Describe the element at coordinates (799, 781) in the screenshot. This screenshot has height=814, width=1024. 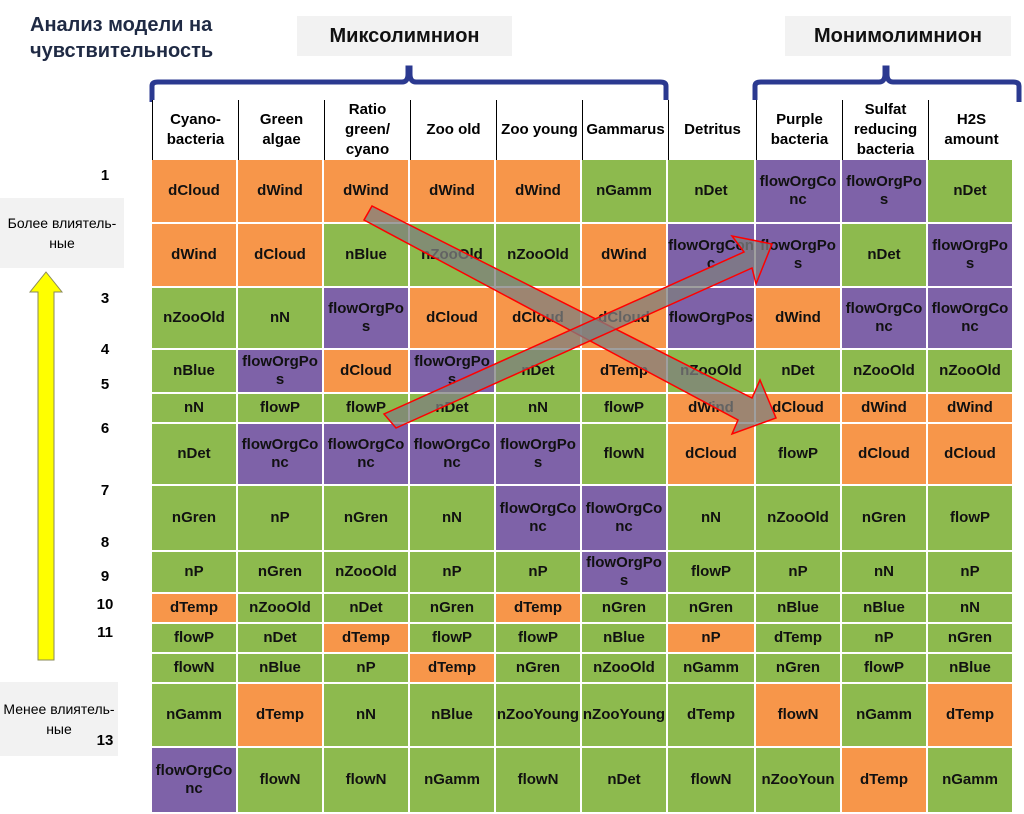
I see `table-cell: nZooYoun` at that location.